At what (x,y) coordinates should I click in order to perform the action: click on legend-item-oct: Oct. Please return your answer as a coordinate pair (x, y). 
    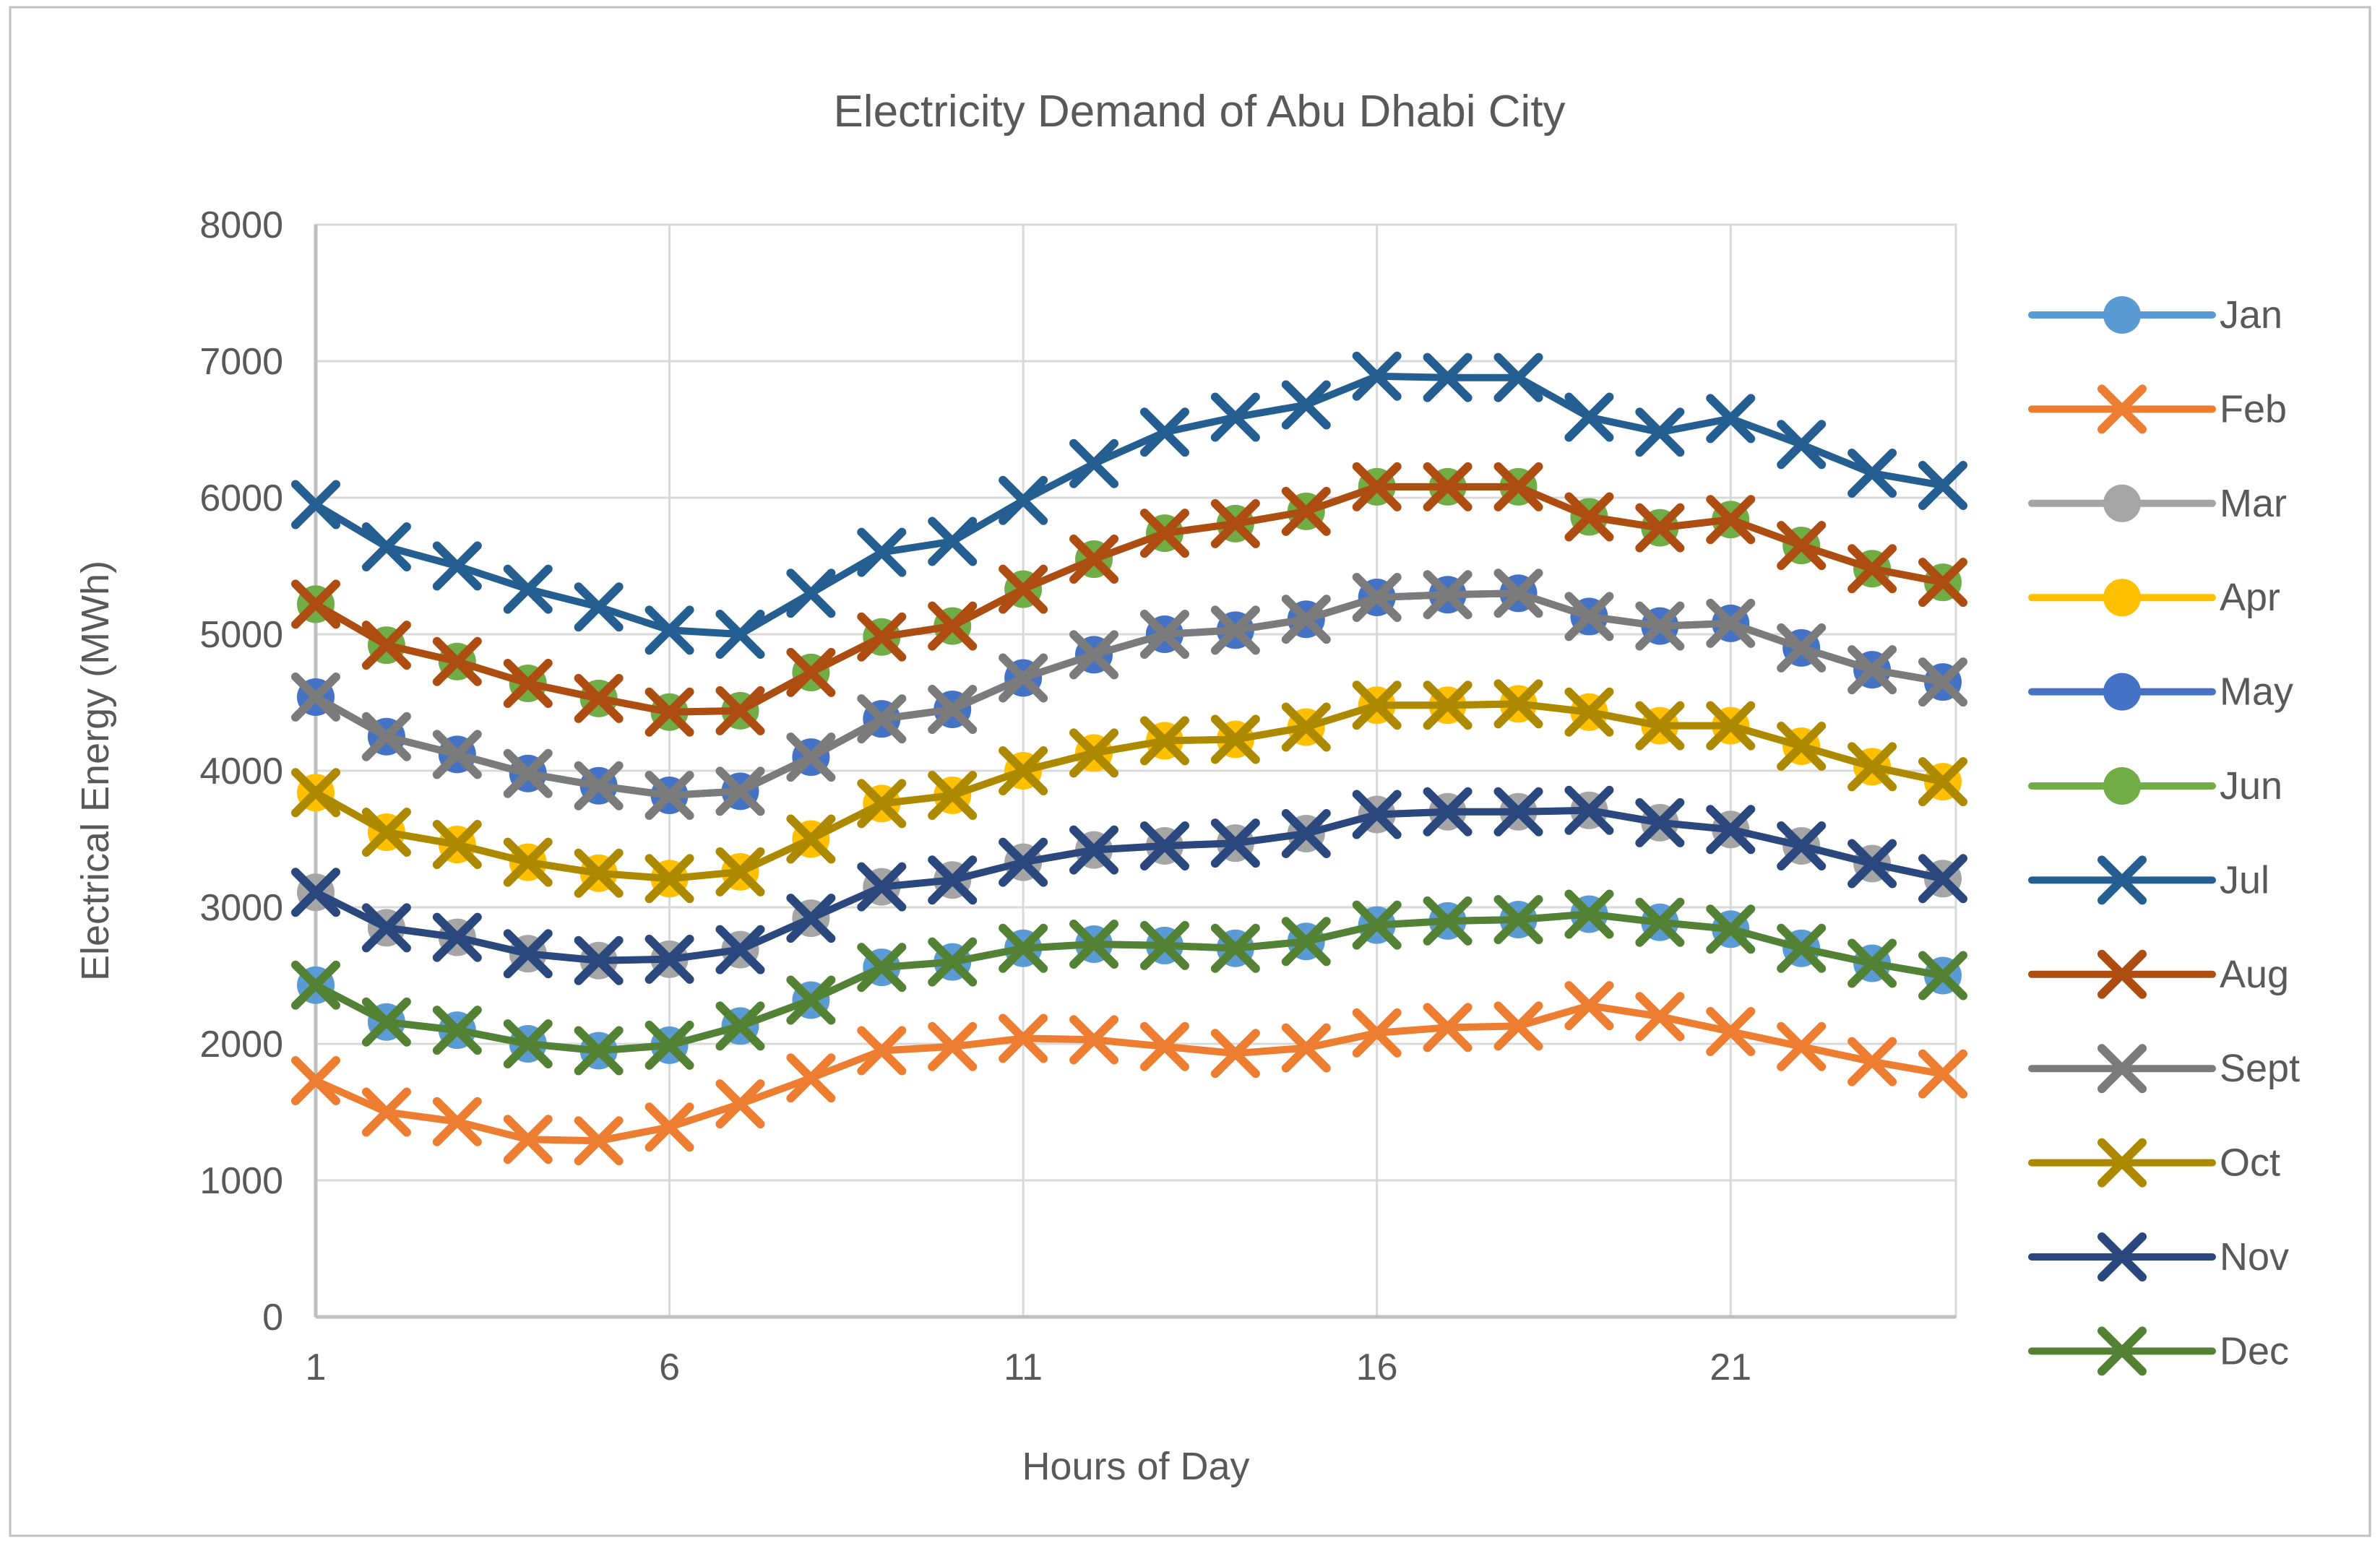
    Looking at the image, I should click on (2154, 1163).